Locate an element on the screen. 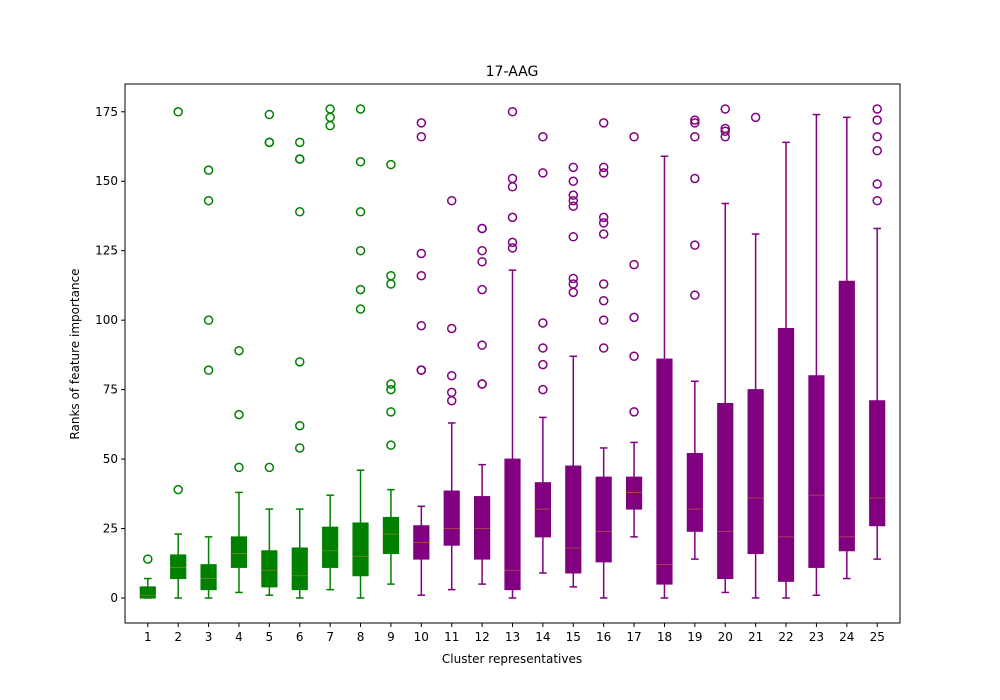  x-tick-label: 24 is located at coordinates (846, 637).